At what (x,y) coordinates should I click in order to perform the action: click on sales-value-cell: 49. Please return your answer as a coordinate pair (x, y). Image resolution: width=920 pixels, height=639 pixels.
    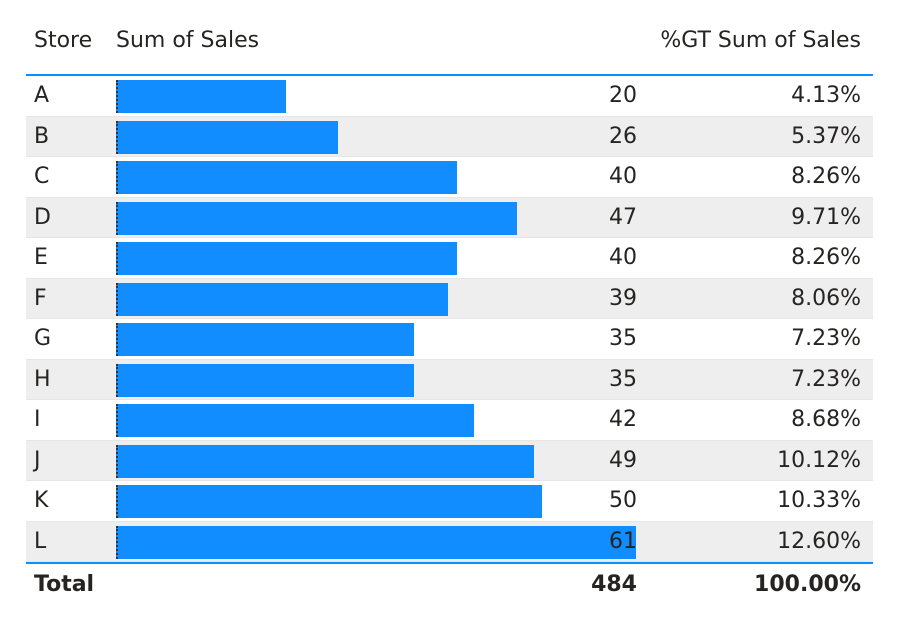
    Looking at the image, I should click on (623, 460).